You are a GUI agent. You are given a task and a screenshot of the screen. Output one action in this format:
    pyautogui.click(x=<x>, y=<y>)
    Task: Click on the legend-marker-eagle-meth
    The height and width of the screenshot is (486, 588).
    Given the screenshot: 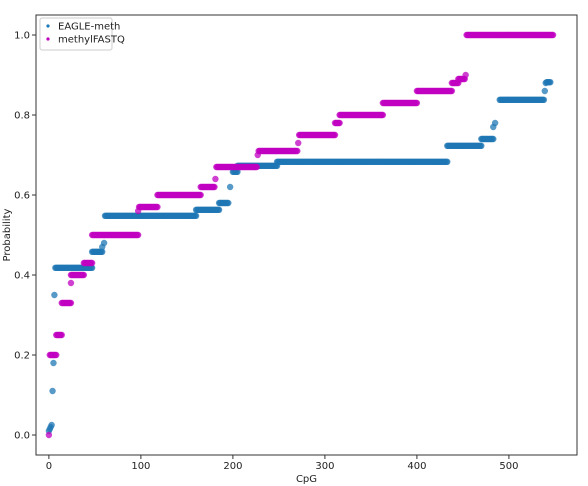 What is the action you would take?
    pyautogui.click(x=48, y=26)
    